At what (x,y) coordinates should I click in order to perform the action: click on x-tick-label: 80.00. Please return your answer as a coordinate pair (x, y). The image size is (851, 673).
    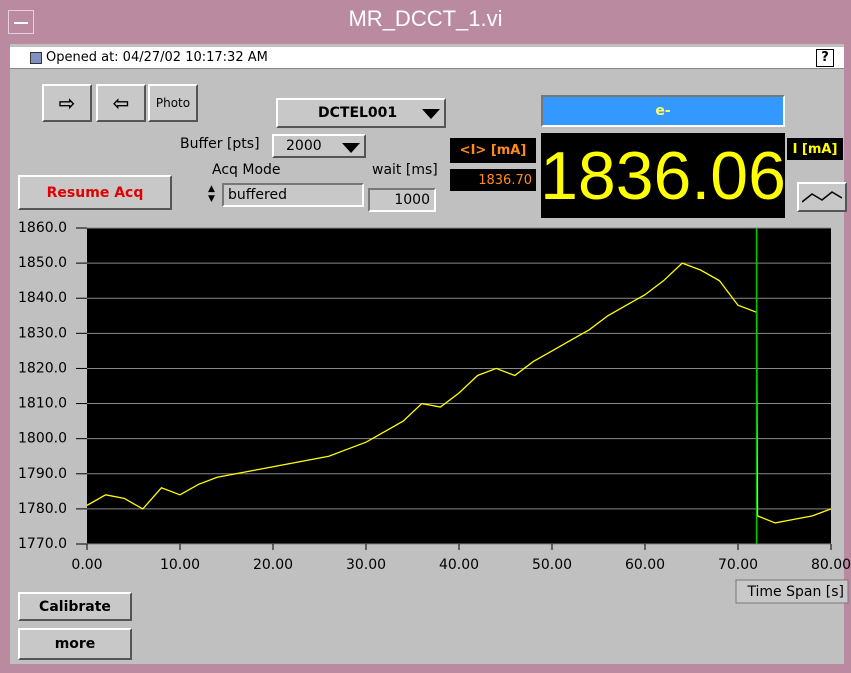
    Looking at the image, I should click on (831, 565).